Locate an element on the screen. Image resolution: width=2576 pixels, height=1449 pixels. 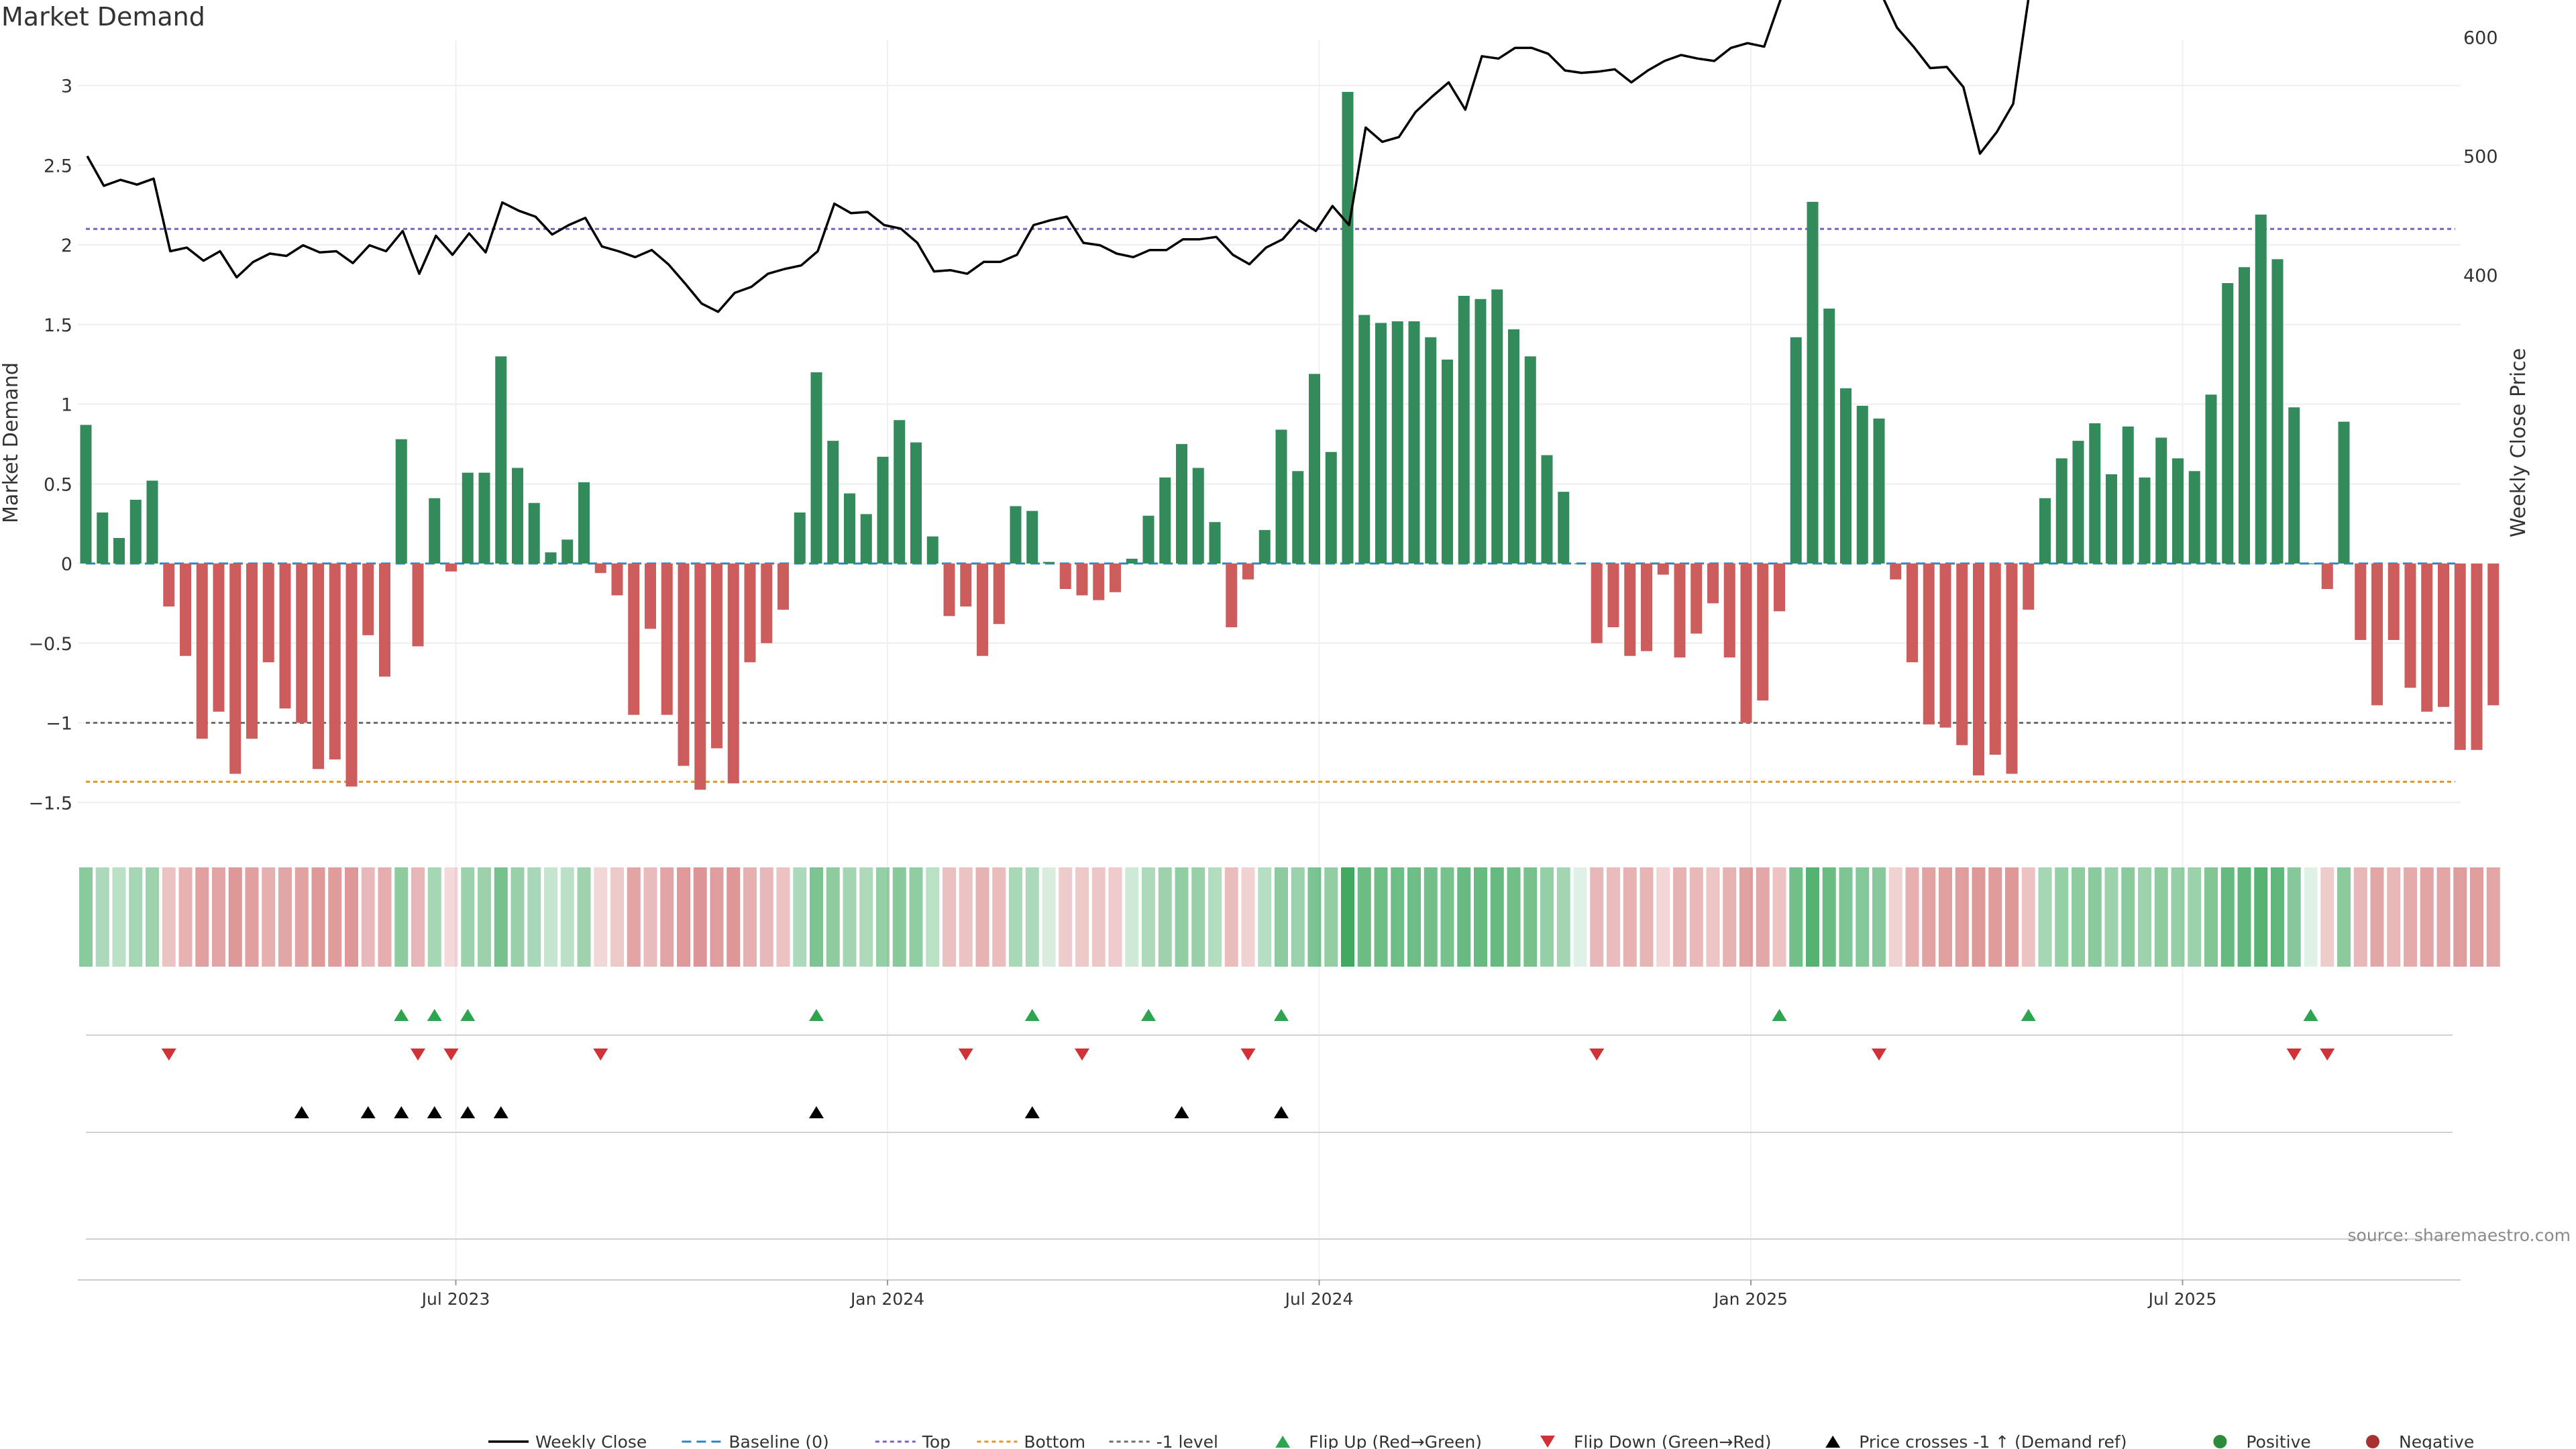
legend-swatch-triangle-down is located at coordinates (1547, 1442).